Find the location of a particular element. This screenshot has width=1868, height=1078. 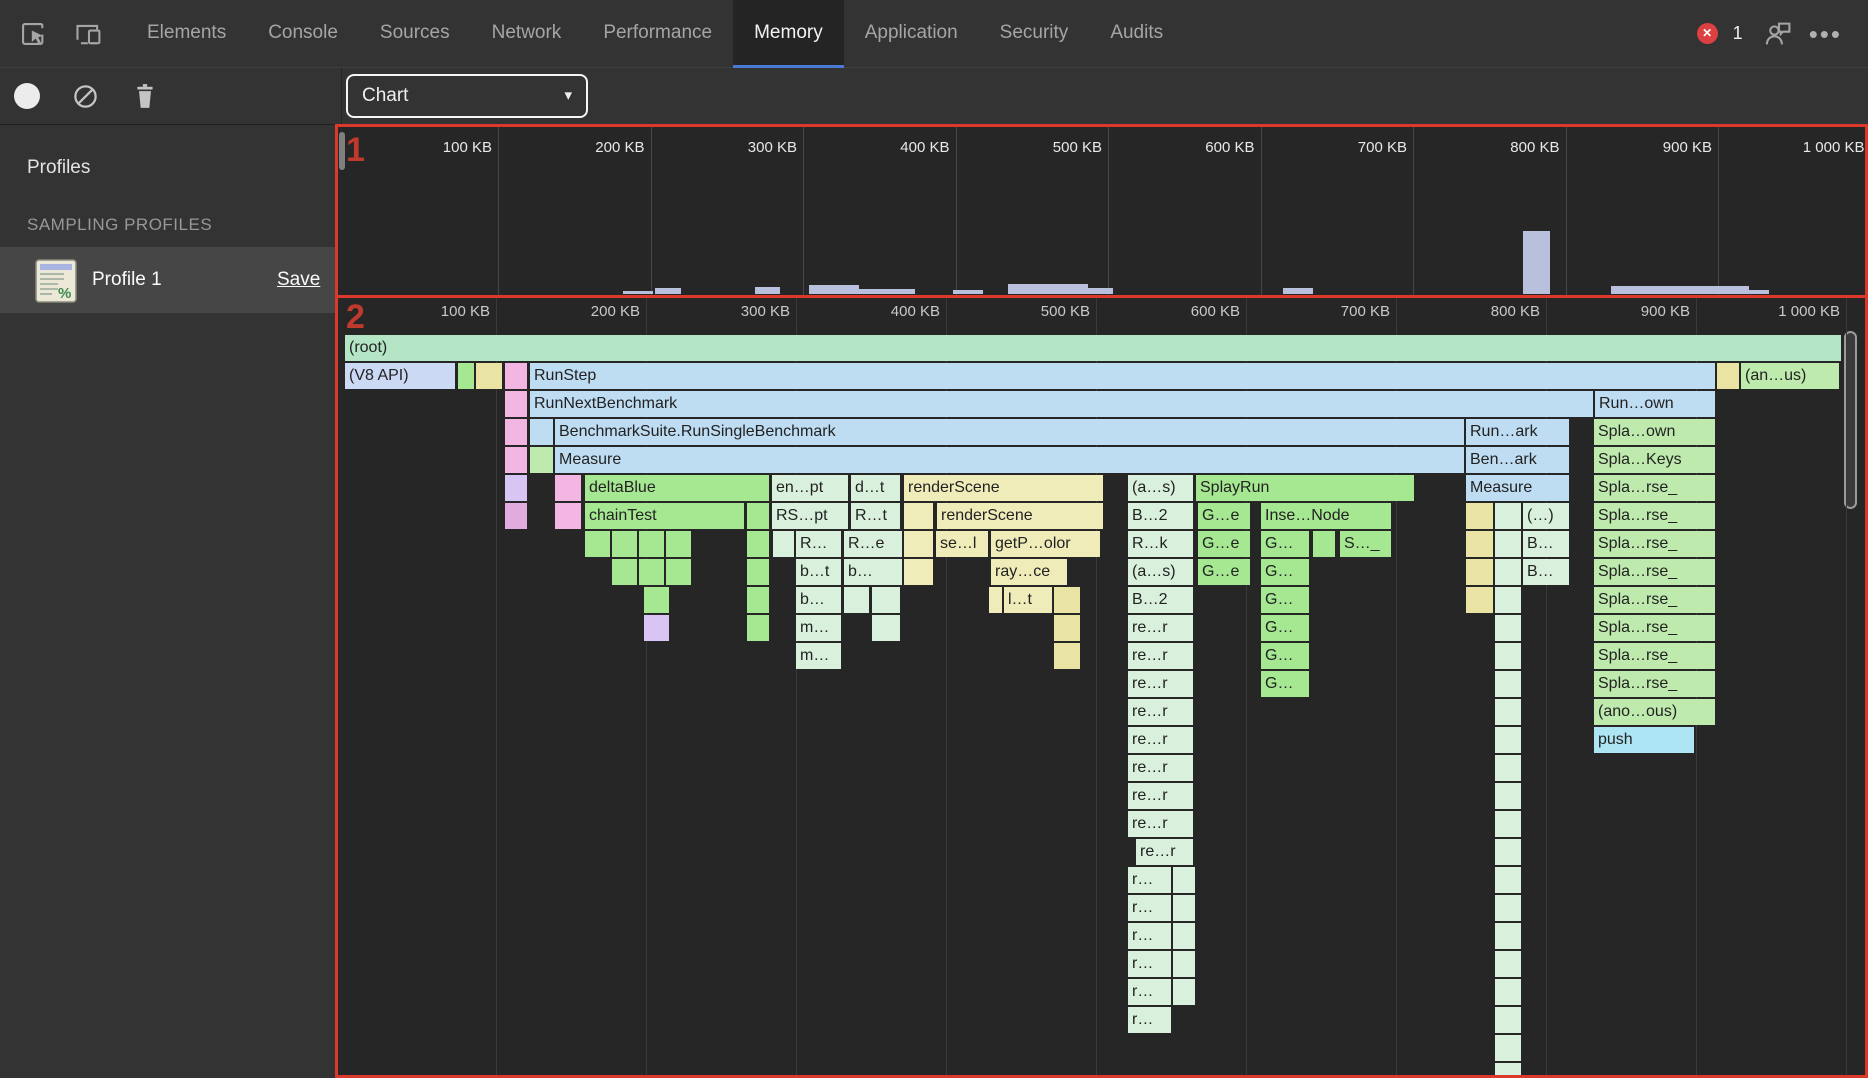

delete-profile-icon is located at coordinates (145, 96).